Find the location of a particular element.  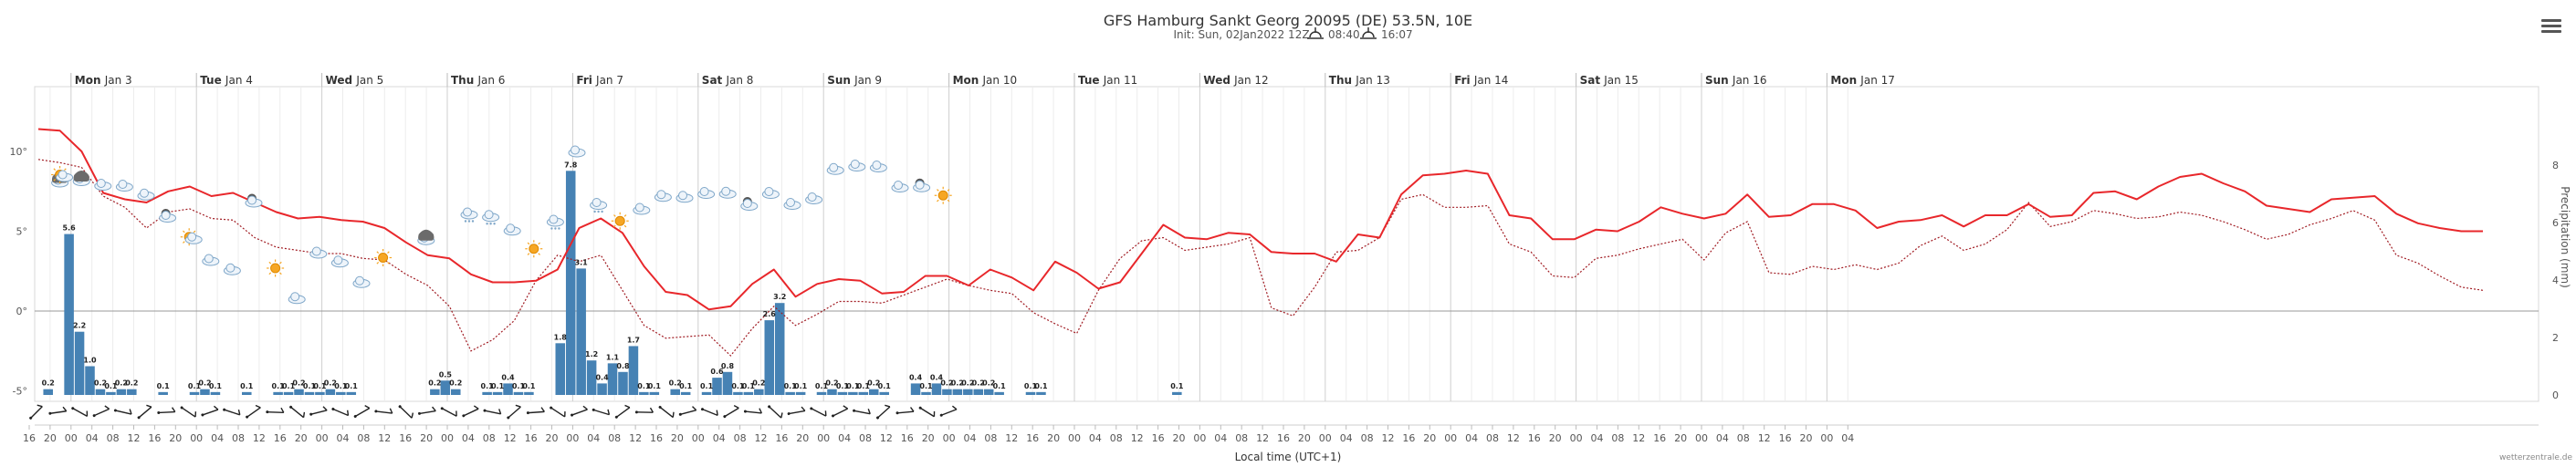

day-label: Wed Jan 12 is located at coordinates (1235, 80).